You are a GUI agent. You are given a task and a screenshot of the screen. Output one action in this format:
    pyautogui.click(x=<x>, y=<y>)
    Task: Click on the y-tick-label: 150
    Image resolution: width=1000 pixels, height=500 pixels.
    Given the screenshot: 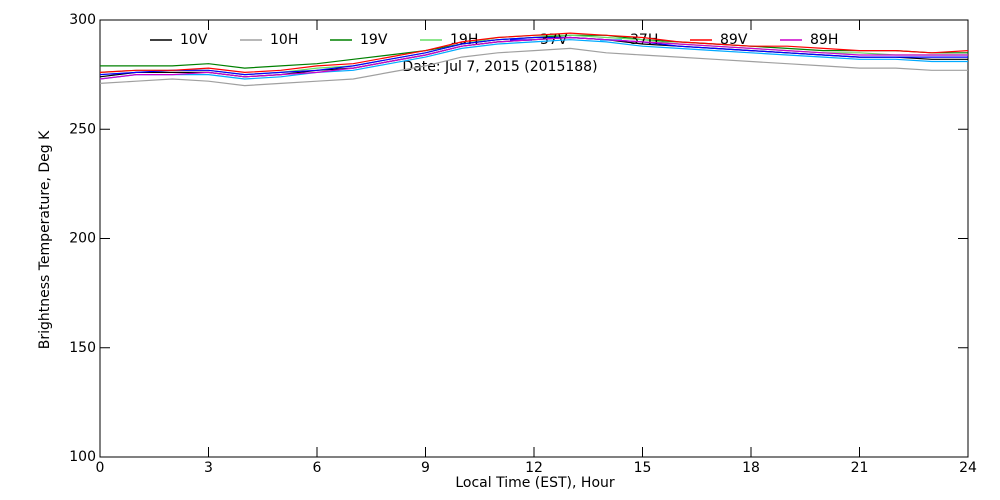 What is the action you would take?
    pyautogui.click(x=82, y=348)
    